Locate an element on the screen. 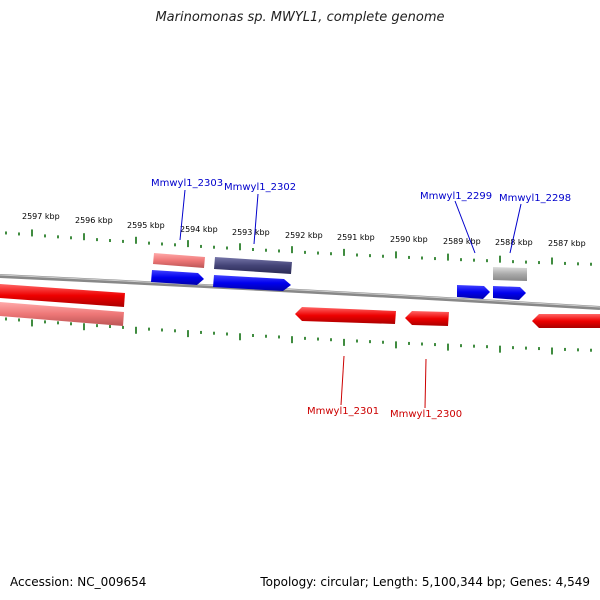 This screenshot has height=600, width=600. gene-label-mmwyl1-2301: Mmwyl1_2301 is located at coordinates (343, 411).